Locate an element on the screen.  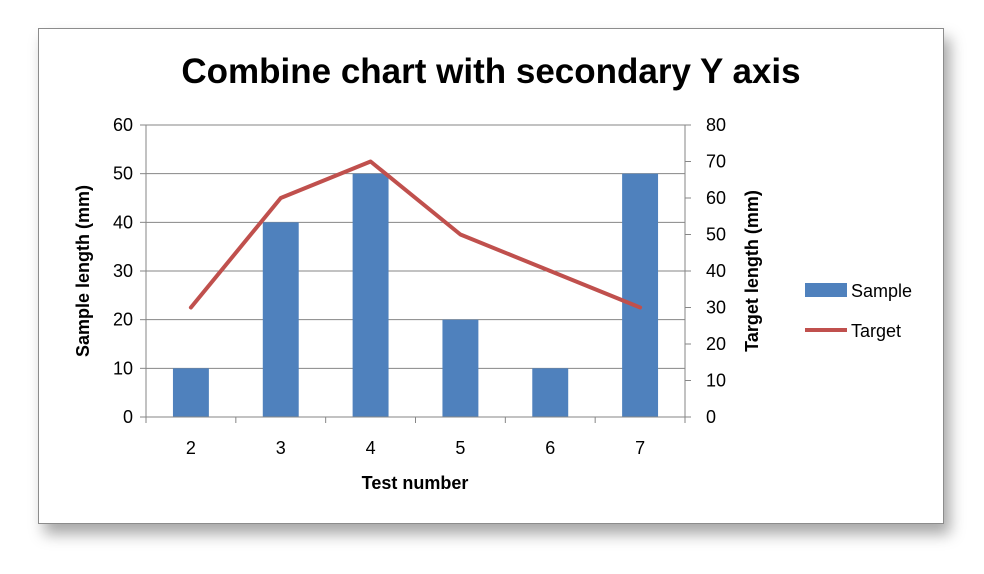
y2-tick-label: 60 is located at coordinates (716, 198).